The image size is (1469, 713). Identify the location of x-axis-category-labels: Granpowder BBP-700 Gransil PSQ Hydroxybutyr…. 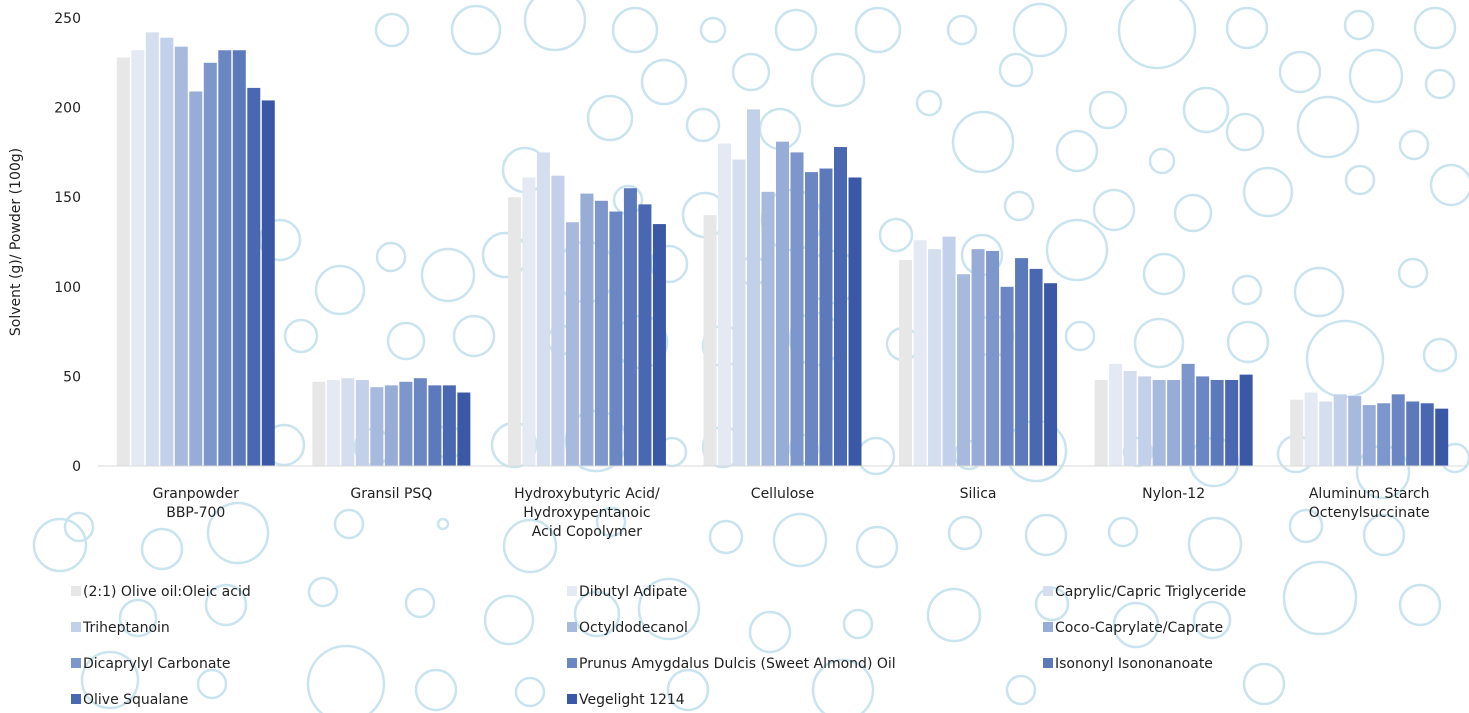
(791, 513).